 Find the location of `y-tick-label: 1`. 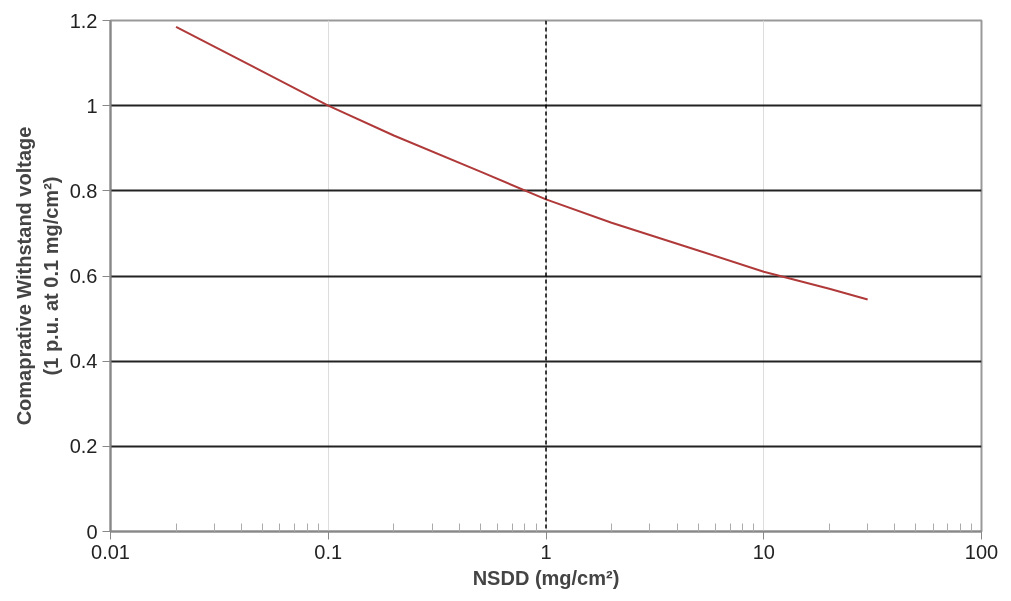

y-tick-label: 1 is located at coordinates (92, 105).